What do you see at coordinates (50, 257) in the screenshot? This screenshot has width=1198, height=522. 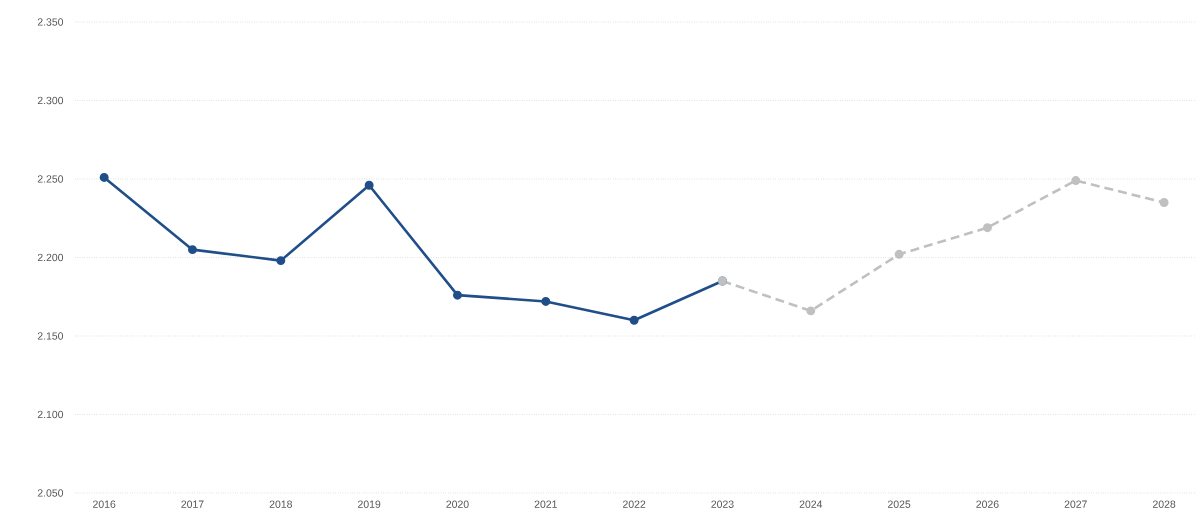 I see `y-tick-label: 2.200` at bounding box center [50, 257].